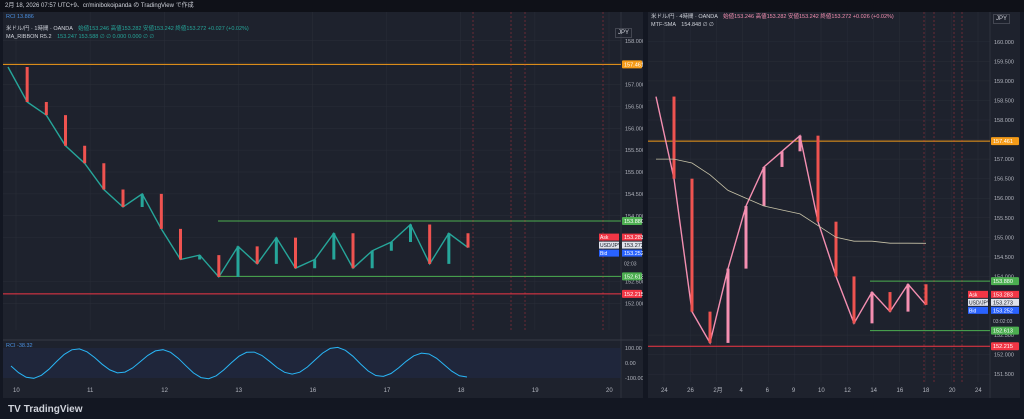 Image resolution: width=1024 pixels, height=419 pixels. What do you see at coordinates (821, 391) in the screenshot?
I see `x-tick-label: 10` at bounding box center [821, 391].